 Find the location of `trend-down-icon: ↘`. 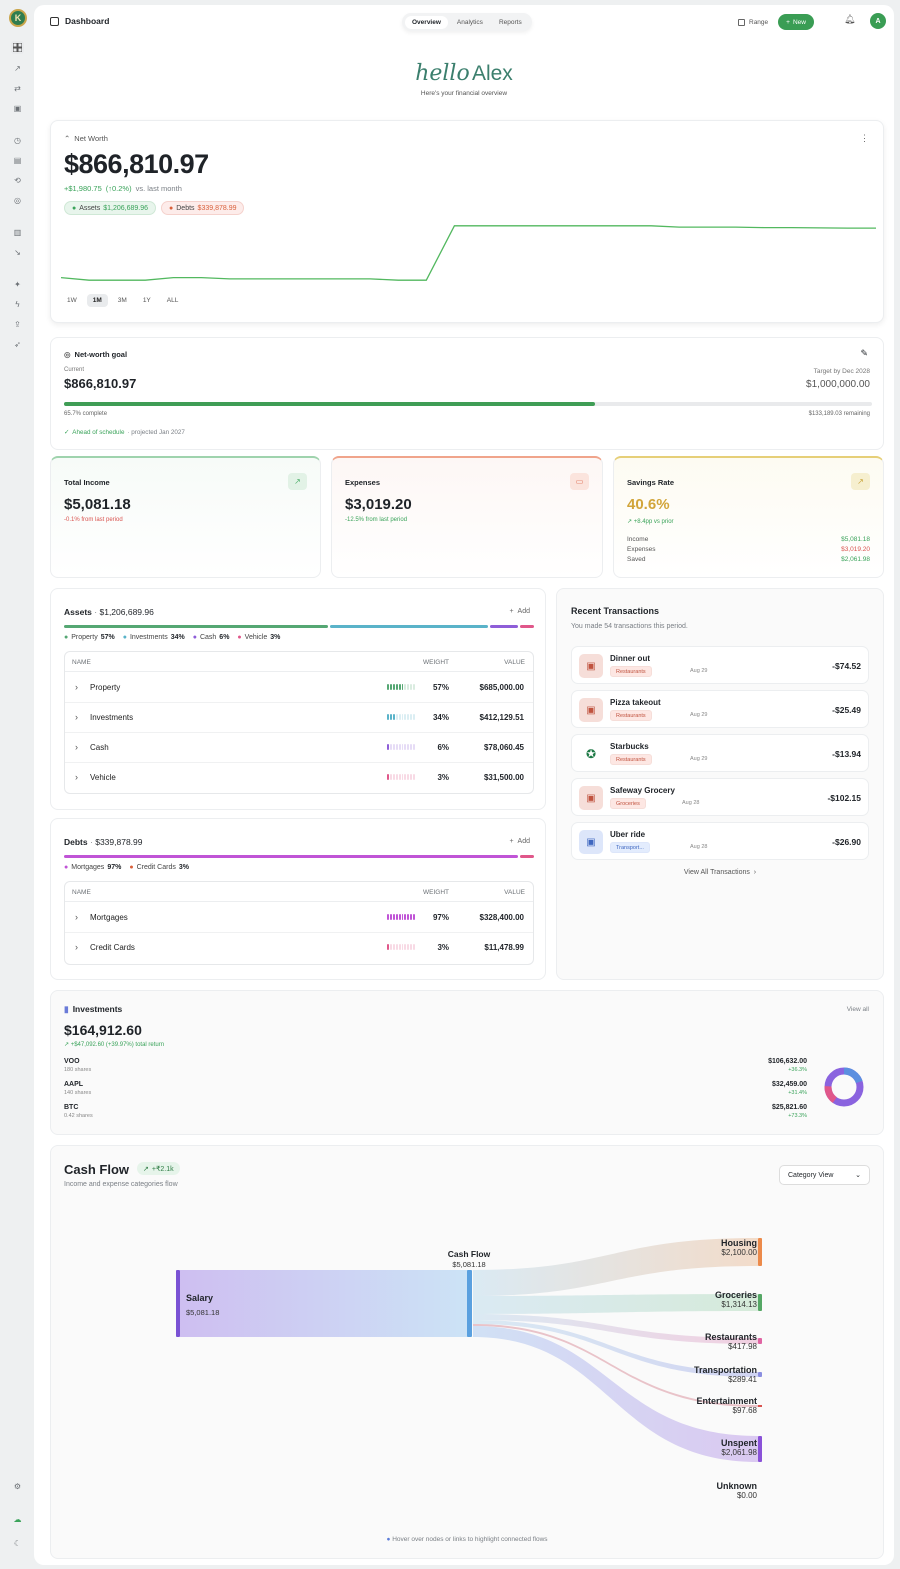

trend-down-icon: ↘ is located at coordinates (17, 252).